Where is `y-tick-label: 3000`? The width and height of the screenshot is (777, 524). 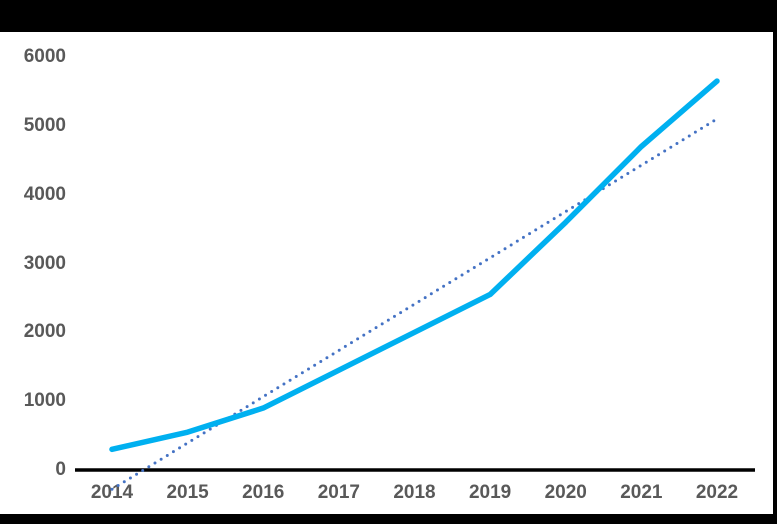
y-tick-label: 3000 is located at coordinates (44, 263).